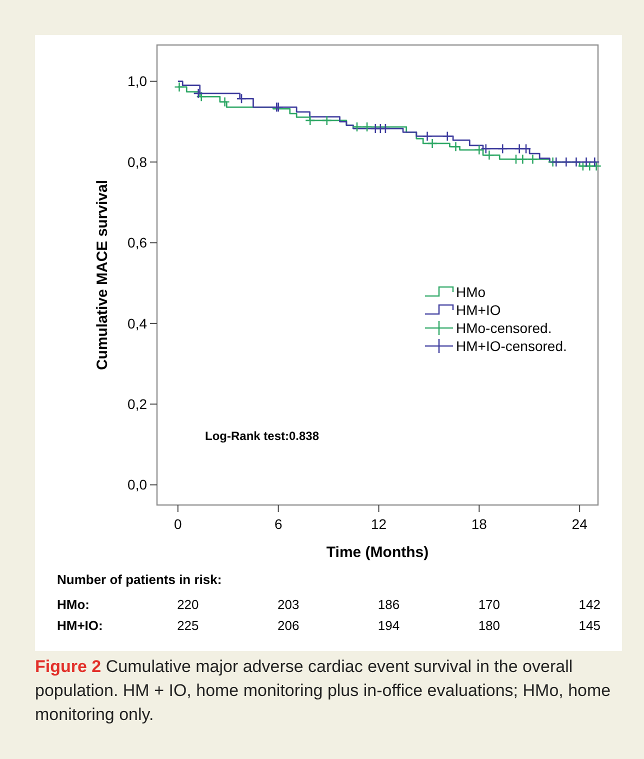 The image size is (644, 759). Describe the element at coordinates (589, 604) in the screenshot. I see `text: 142` at that location.